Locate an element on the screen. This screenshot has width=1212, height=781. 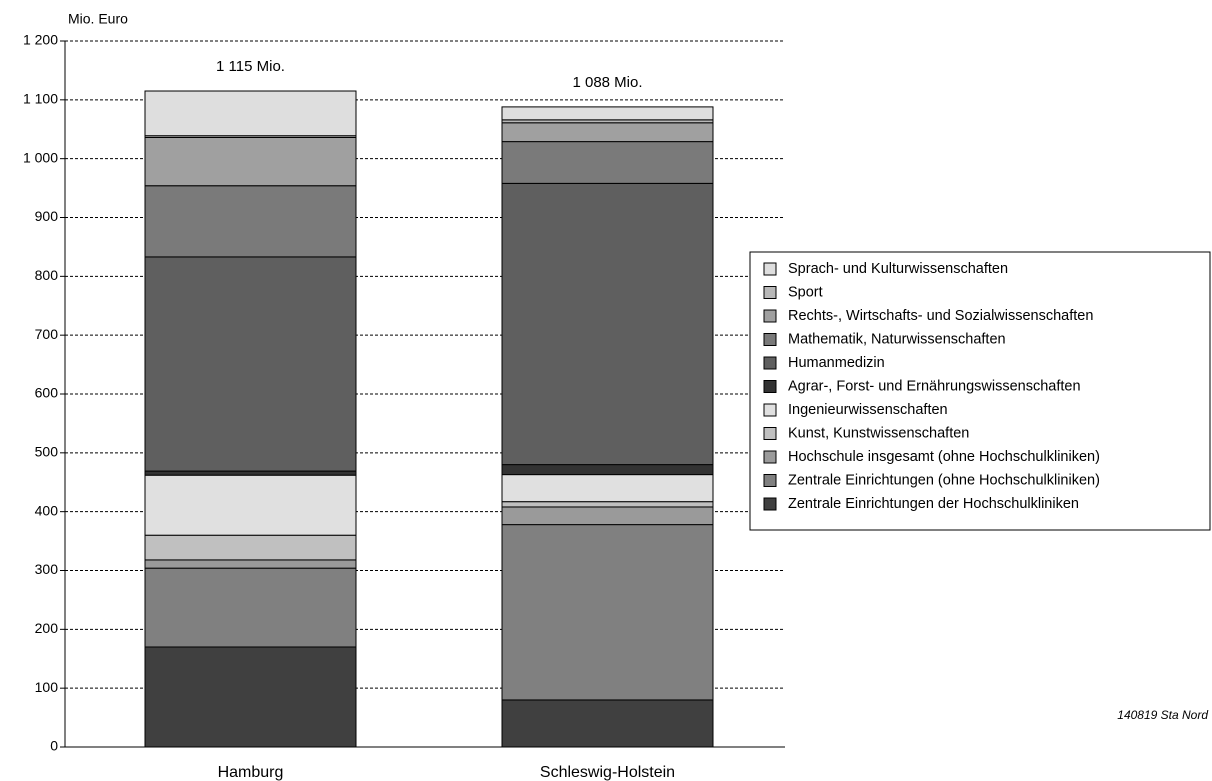
legend-label: Sprach- und Kulturwissenschaften is located at coordinates (898, 269).